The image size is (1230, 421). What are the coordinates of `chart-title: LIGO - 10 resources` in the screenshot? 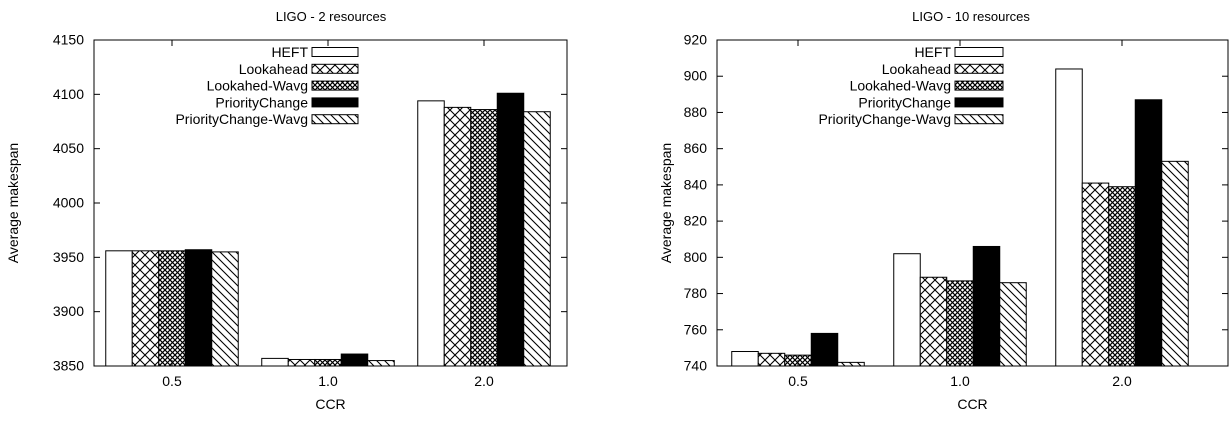 It's located at (971, 16).